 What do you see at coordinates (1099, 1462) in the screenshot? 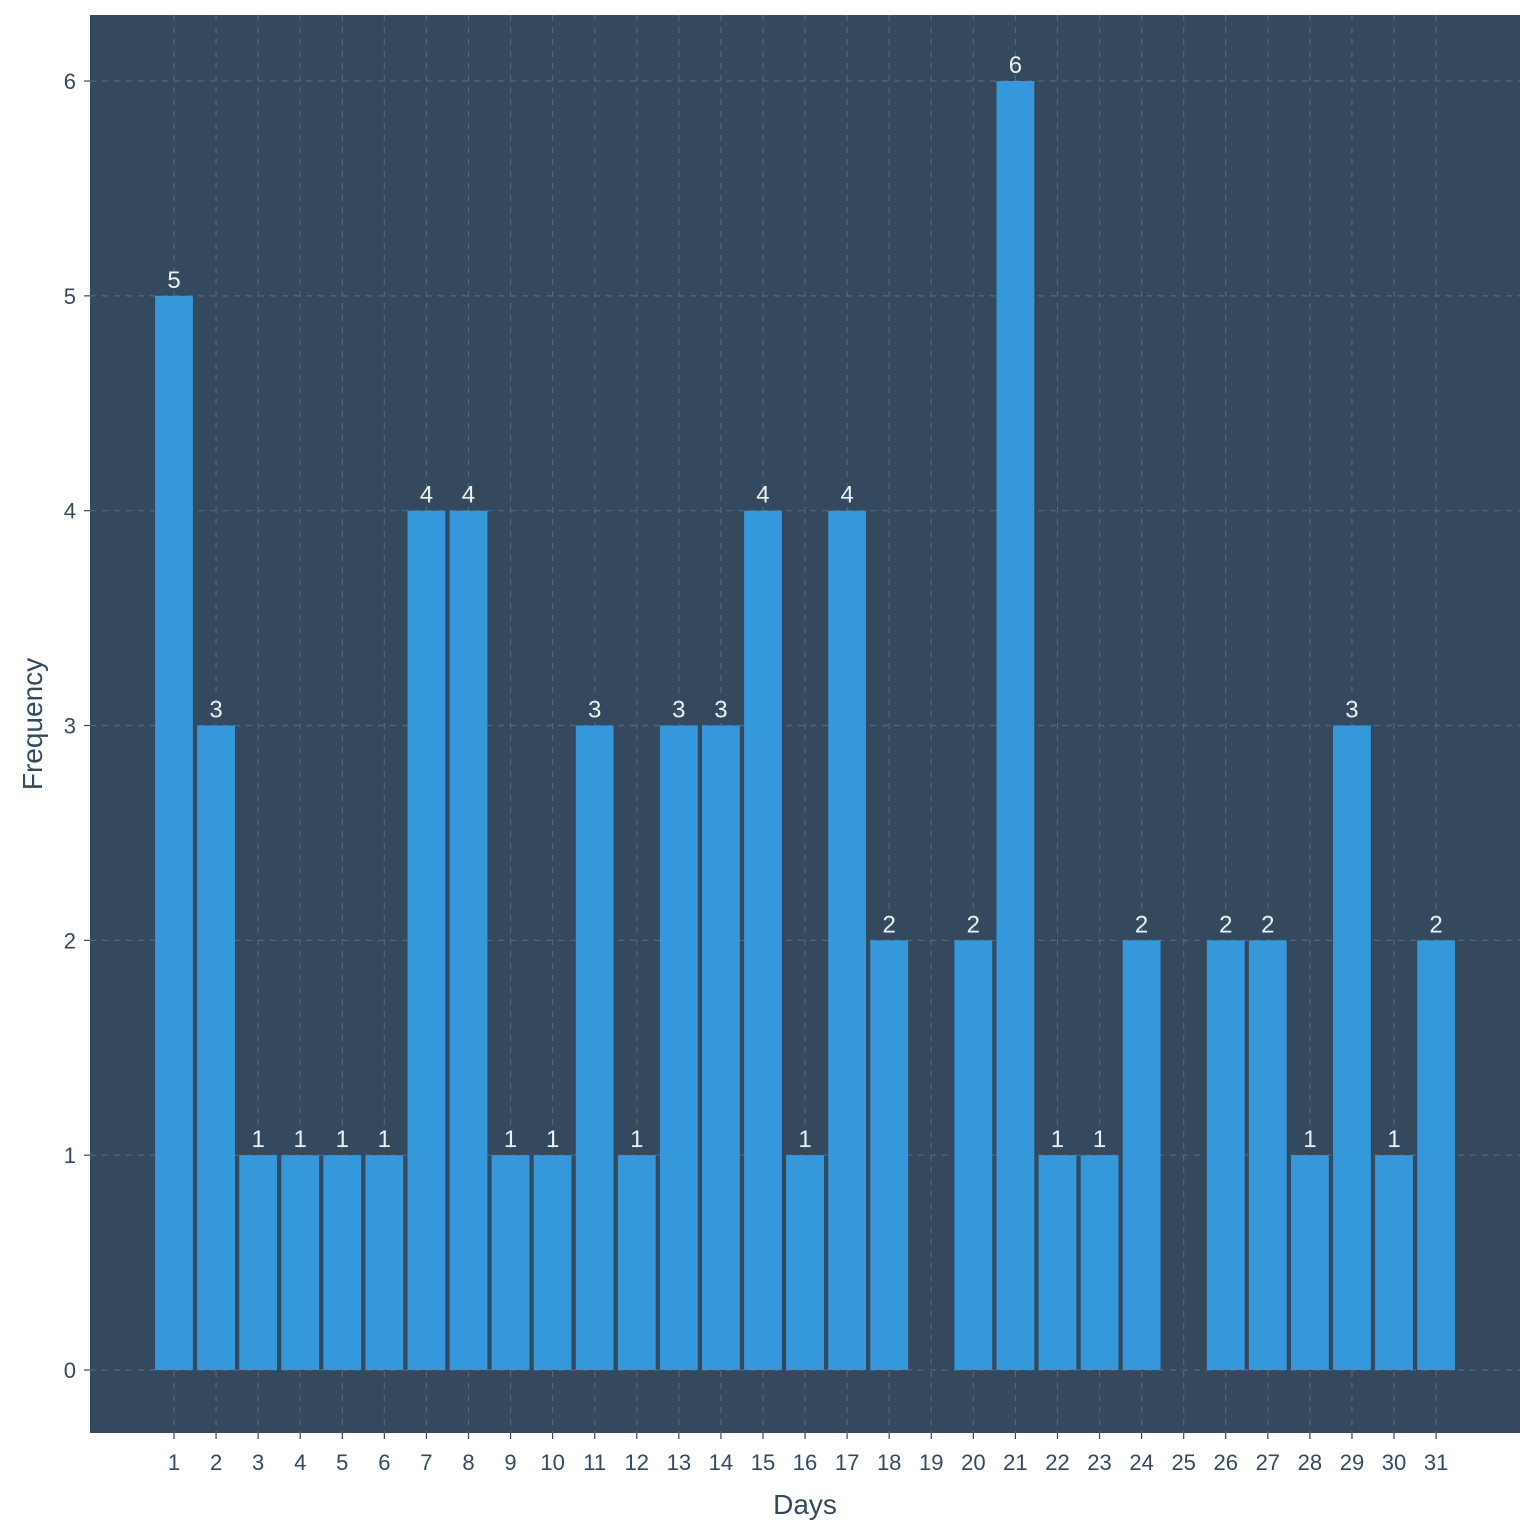
I see `x-tick-label: 23` at bounding box center [1099, 1462].